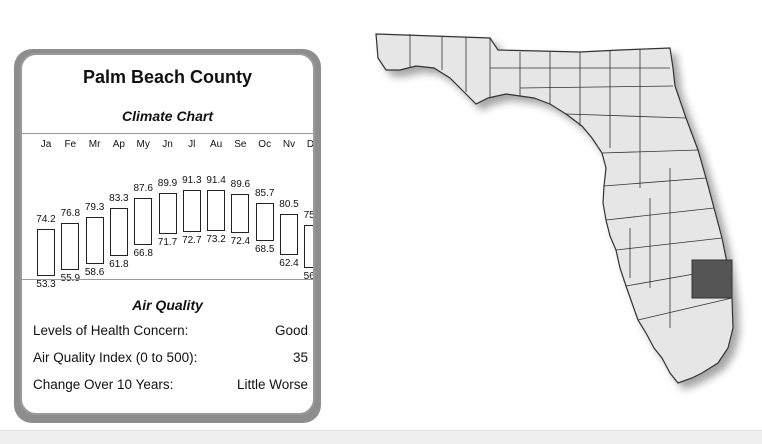  I want to click on low-temp-label: 73.2, so click(216, 239).